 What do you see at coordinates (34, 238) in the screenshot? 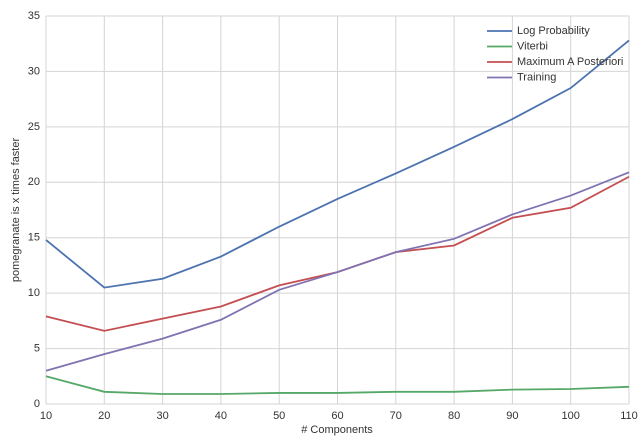
I see `y-tick-label: 15` at bounding box center [34, 238].